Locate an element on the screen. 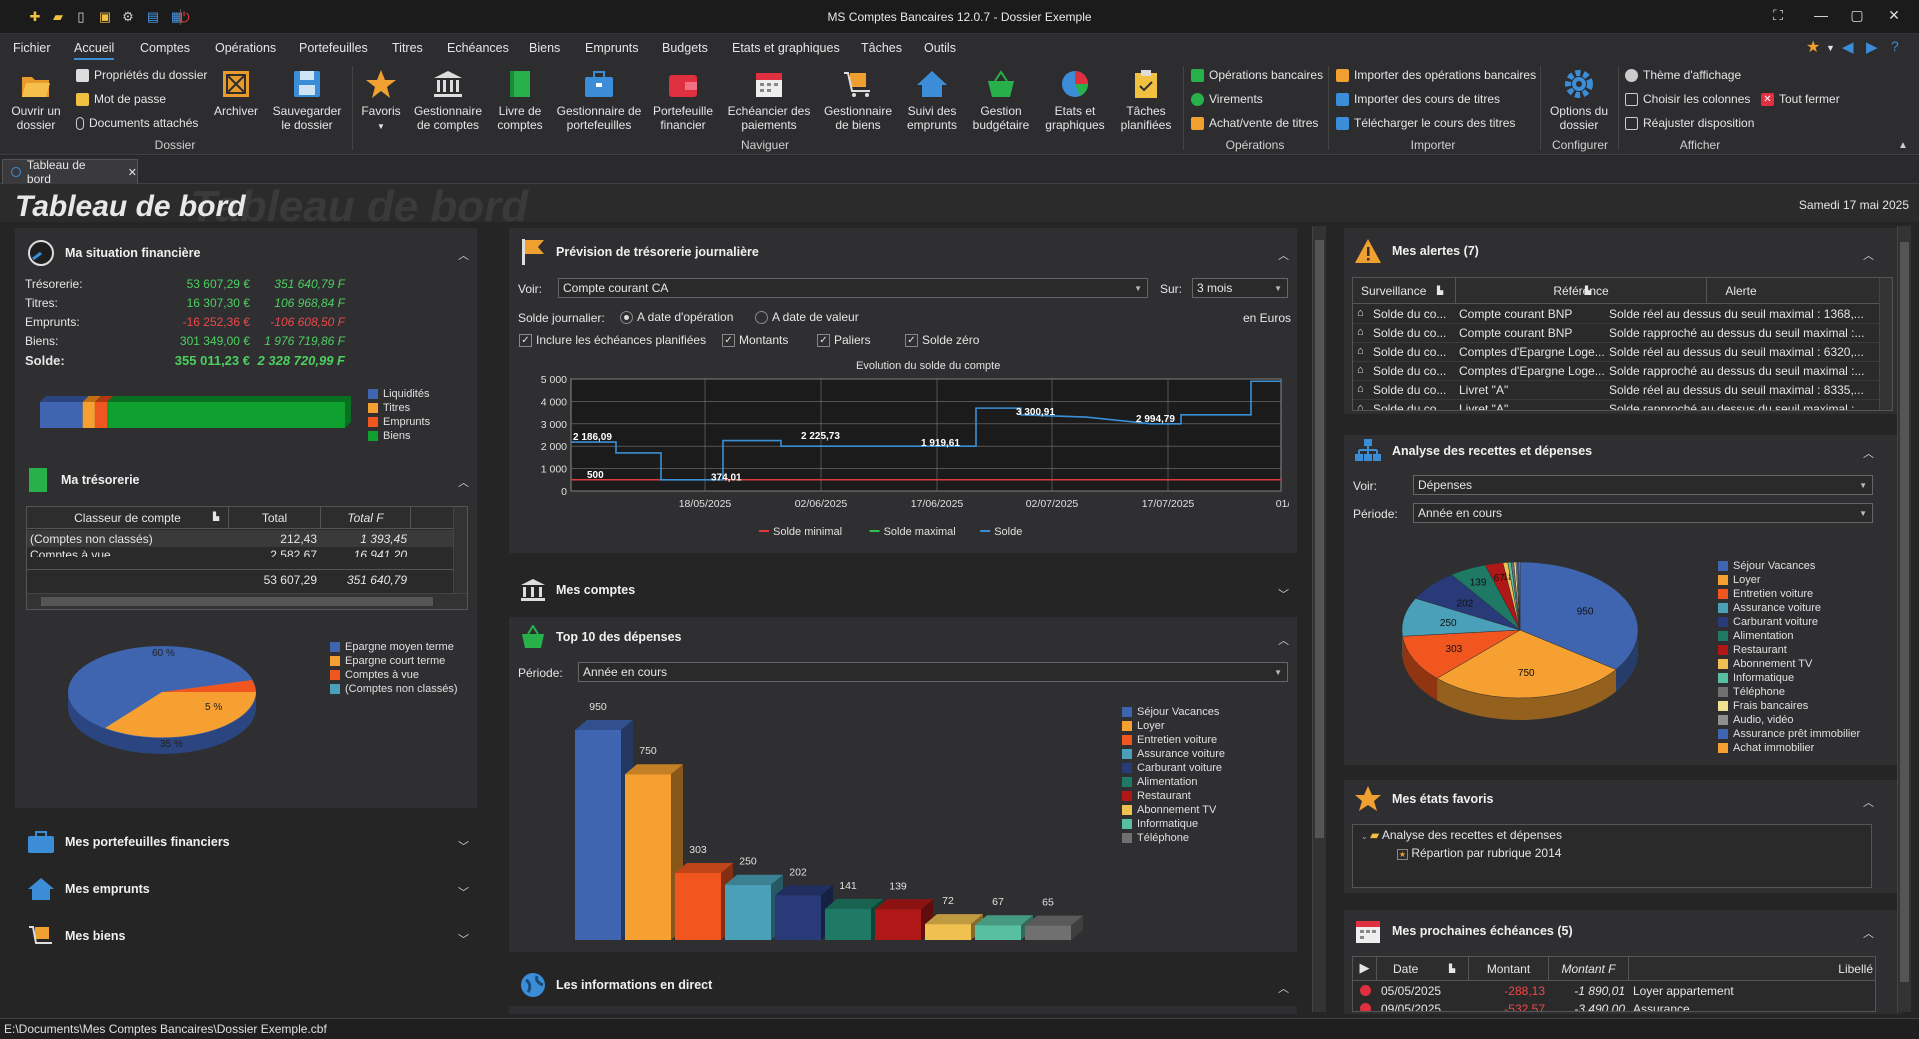 The height and width of the screenshot is (1039, 1919). favorites-button: Favoris ▼ is located at coordinates (381, 100).